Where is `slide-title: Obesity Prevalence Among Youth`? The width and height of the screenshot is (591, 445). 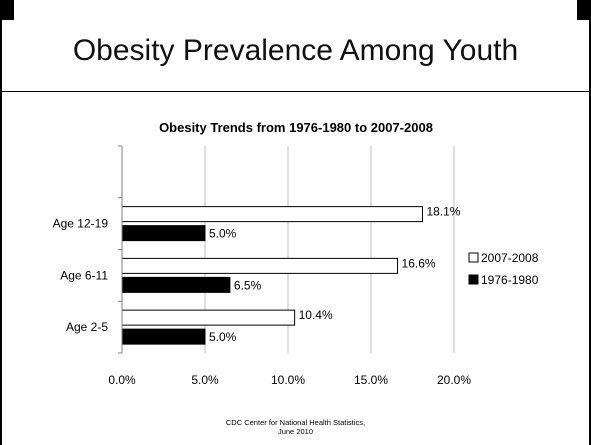 slide-title: Obesity Prevalence Among Youth is located at coordinates (295, 50).